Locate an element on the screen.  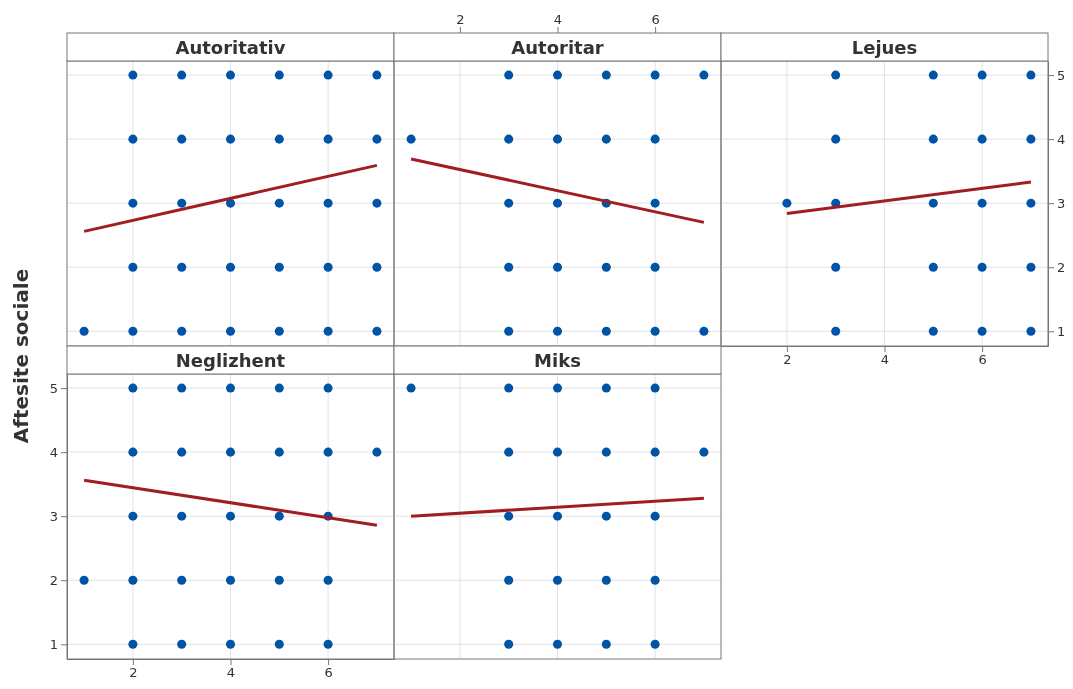
y-tick-label: 5 is located at coordinates (53, 388).